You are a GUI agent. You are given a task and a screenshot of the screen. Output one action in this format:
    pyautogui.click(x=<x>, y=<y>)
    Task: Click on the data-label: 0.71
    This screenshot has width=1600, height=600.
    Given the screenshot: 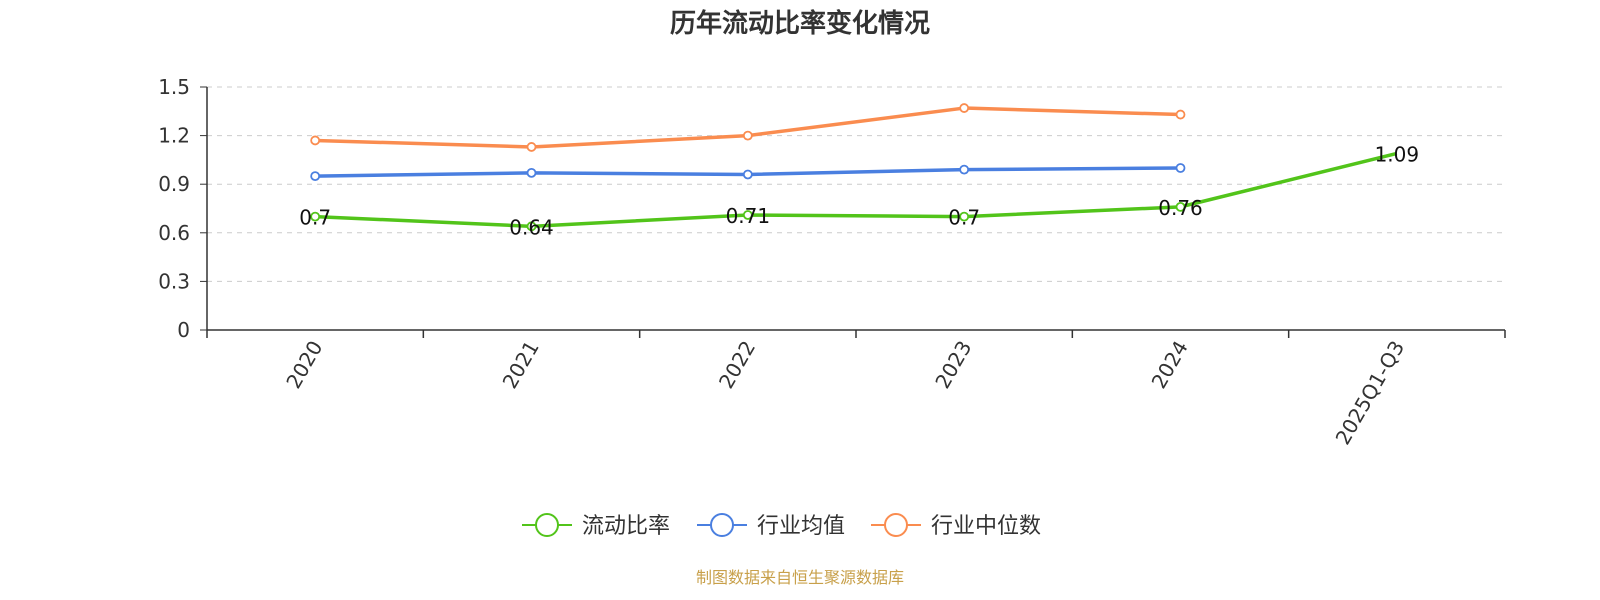 What is the action you would take?
    pyautogui.click(x=748, y=216)
    